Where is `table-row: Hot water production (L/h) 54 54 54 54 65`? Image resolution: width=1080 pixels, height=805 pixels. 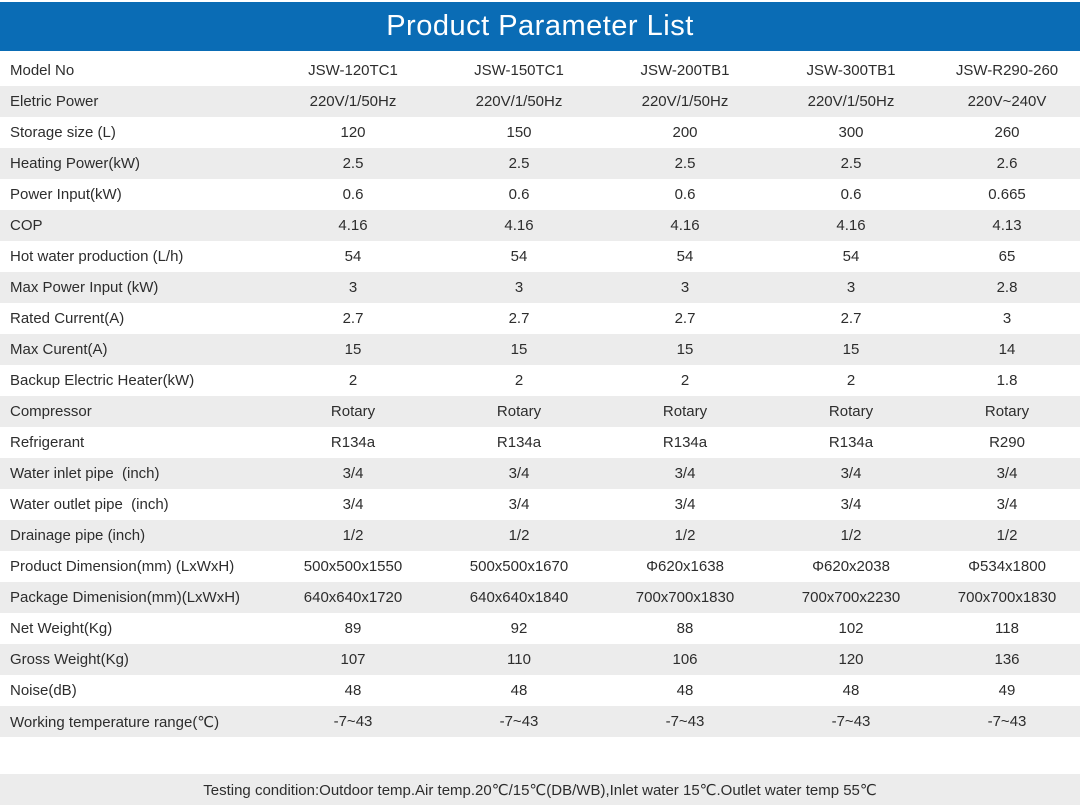 table-row: Hot water production (L/h) 54 54 54 54 65 is located at coordinates (540, 256).